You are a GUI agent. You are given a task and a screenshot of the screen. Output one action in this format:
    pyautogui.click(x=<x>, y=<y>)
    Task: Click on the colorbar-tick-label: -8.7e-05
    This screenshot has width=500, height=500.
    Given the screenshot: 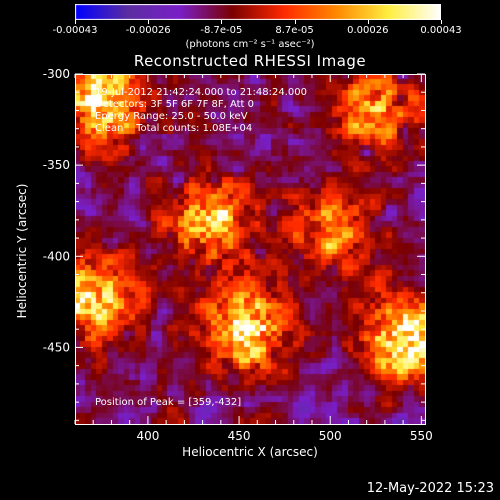 What is the action you would take?
    pyautogui.click(x=221, y=30)
    